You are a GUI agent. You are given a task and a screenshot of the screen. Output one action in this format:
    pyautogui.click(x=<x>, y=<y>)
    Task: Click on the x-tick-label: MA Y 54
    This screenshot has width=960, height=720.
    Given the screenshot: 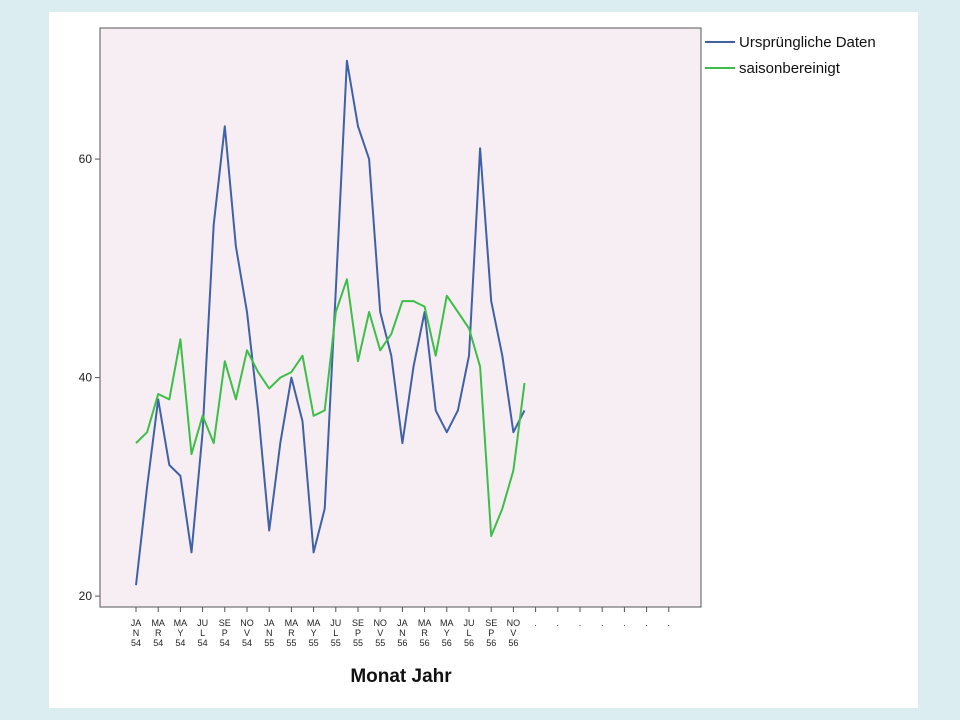 What is the action you would take?
    pyautogui.click(x=181, y=633)
    